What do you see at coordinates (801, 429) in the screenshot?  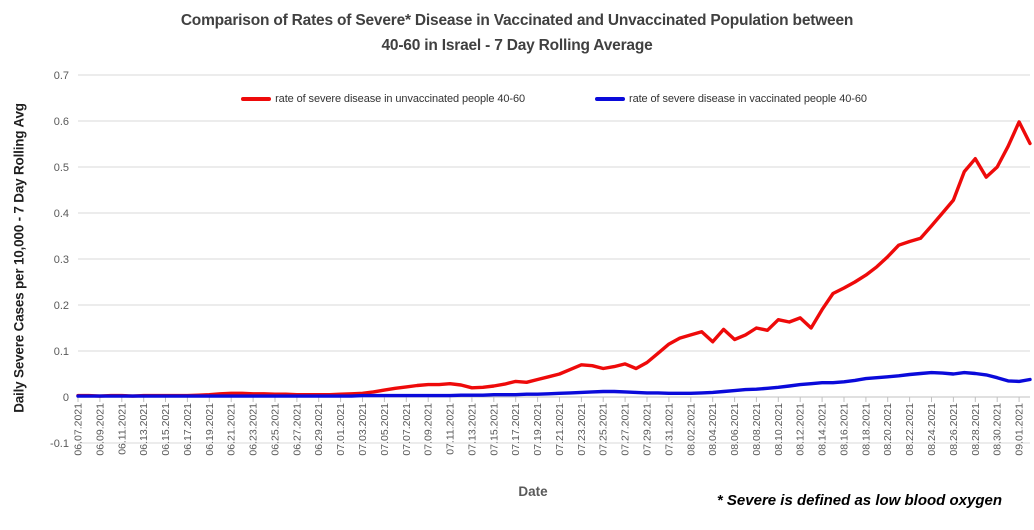 I see `x-tick-label: 08.12.2021` at bounding box center [801, 429].